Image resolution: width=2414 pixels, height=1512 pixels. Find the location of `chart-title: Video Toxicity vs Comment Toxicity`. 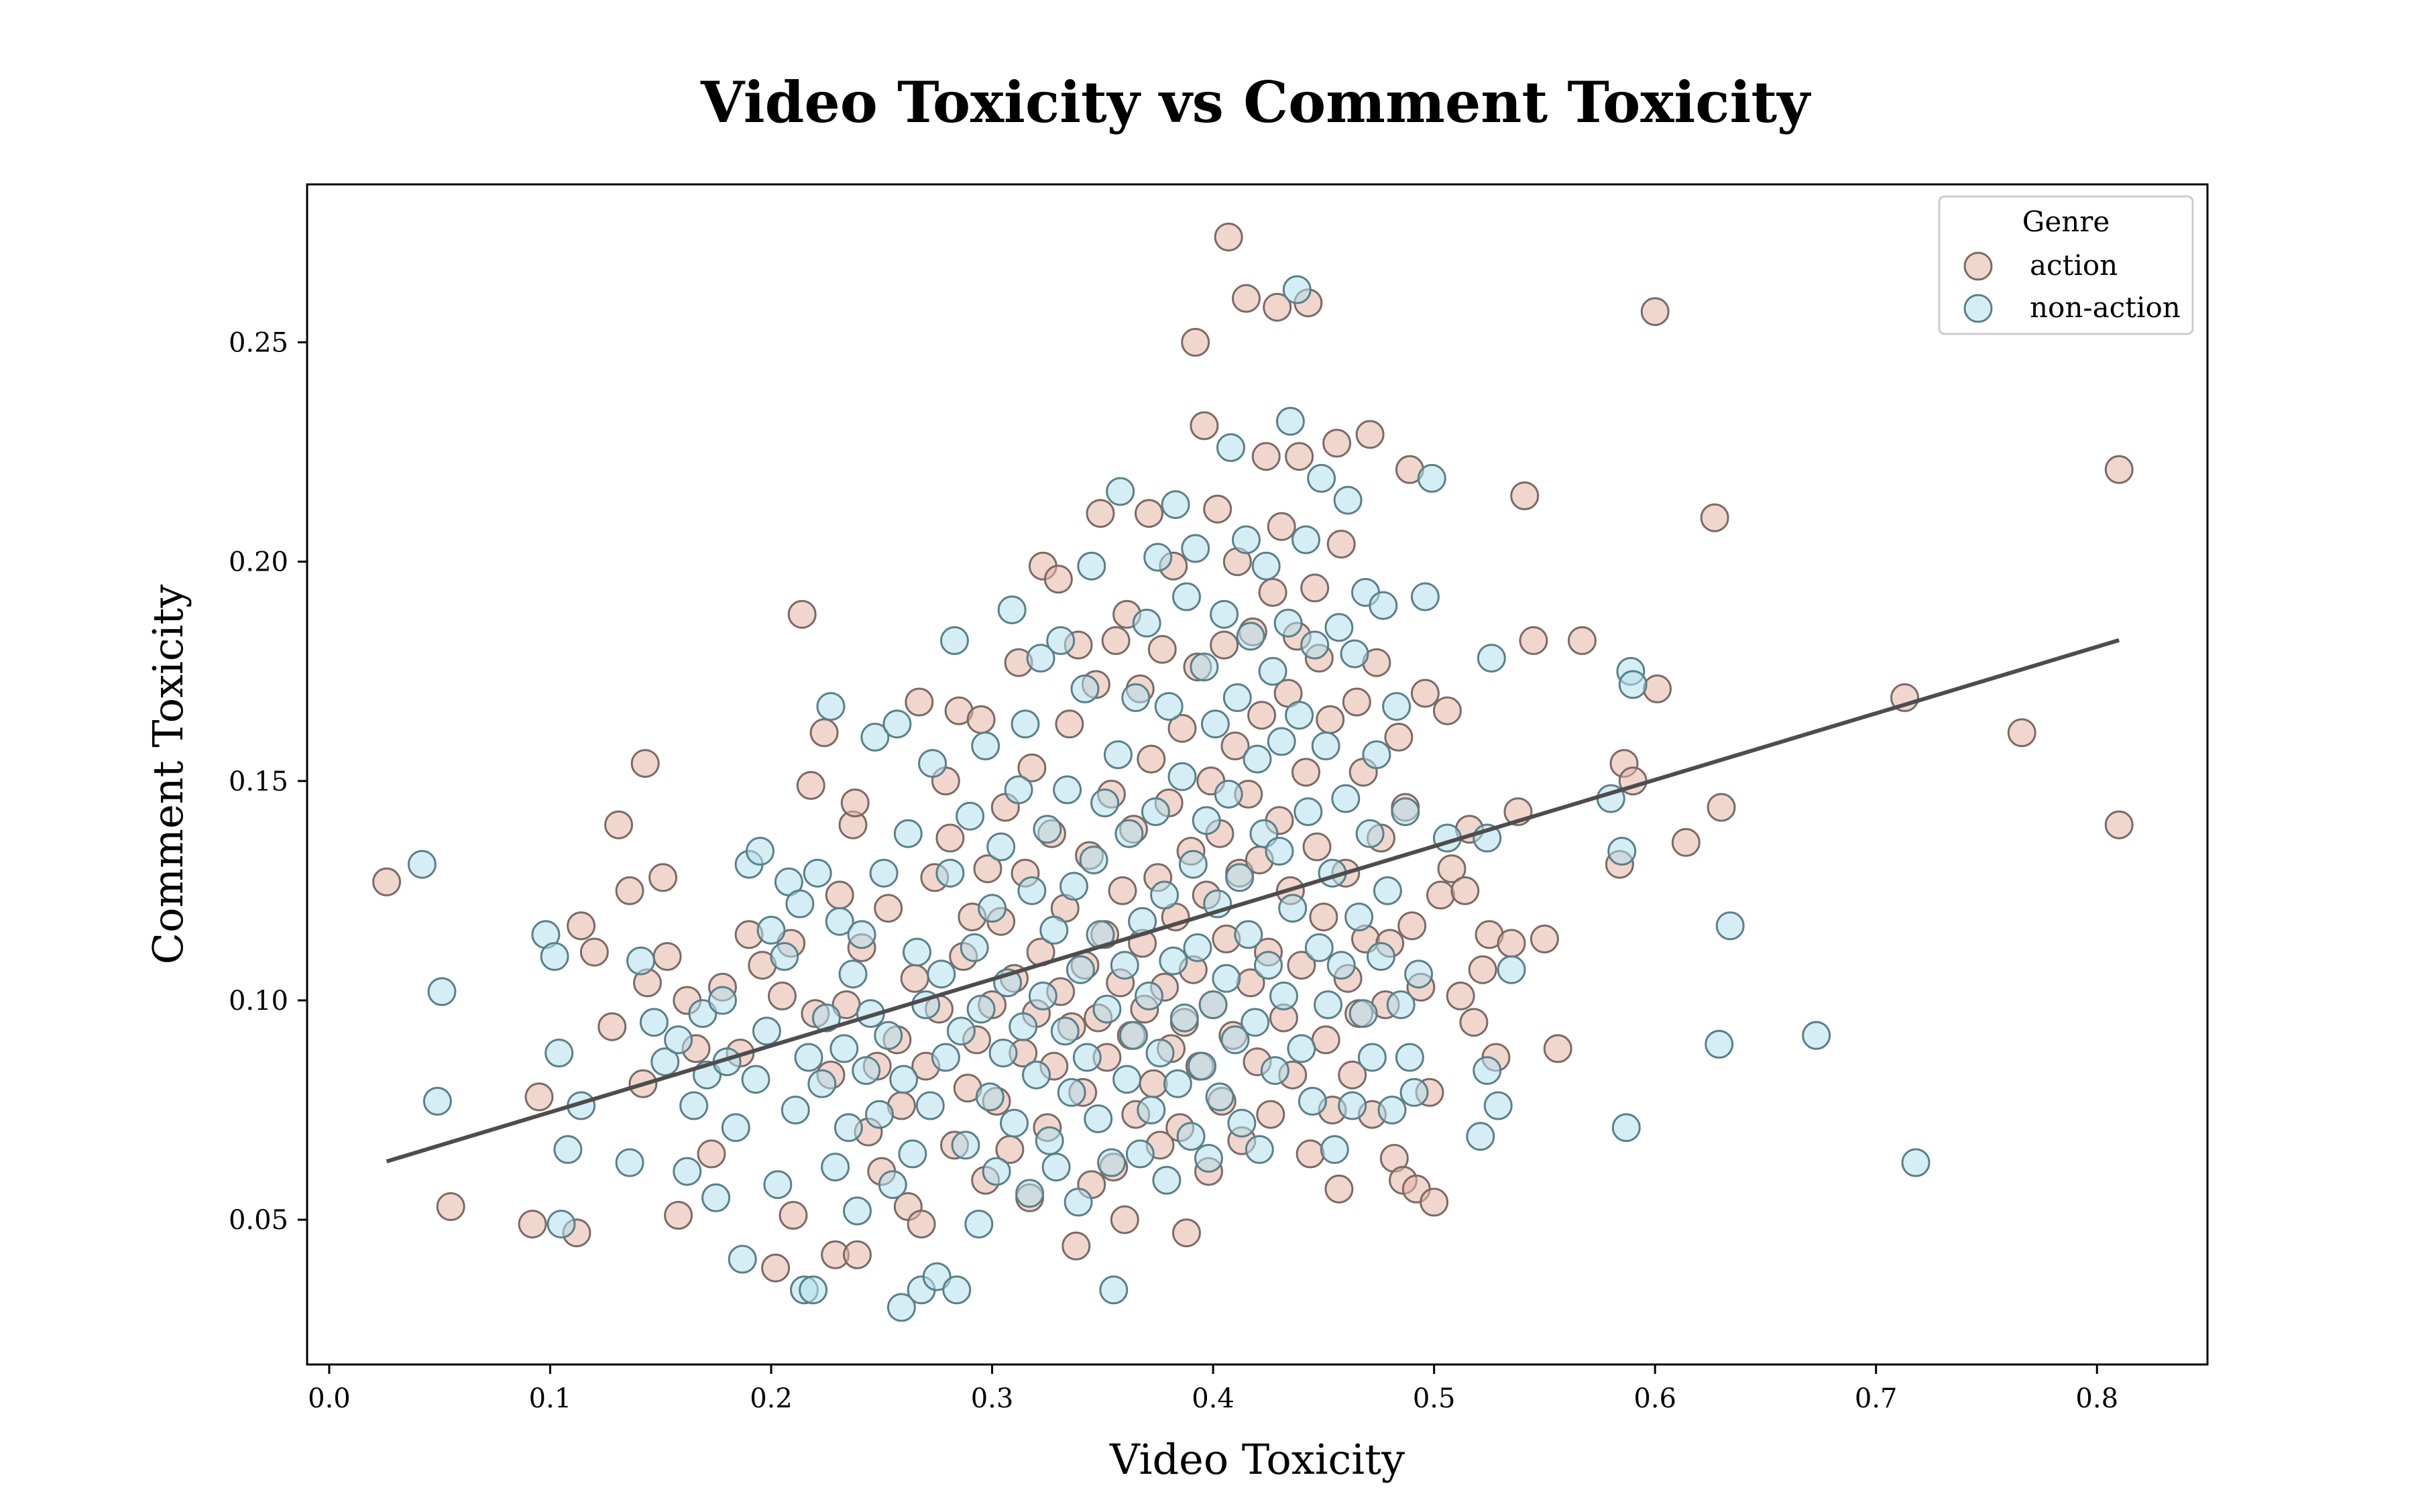

chart-title: Video Toxicity vs Comment Toxicity is located at coordinates (1255, 102).